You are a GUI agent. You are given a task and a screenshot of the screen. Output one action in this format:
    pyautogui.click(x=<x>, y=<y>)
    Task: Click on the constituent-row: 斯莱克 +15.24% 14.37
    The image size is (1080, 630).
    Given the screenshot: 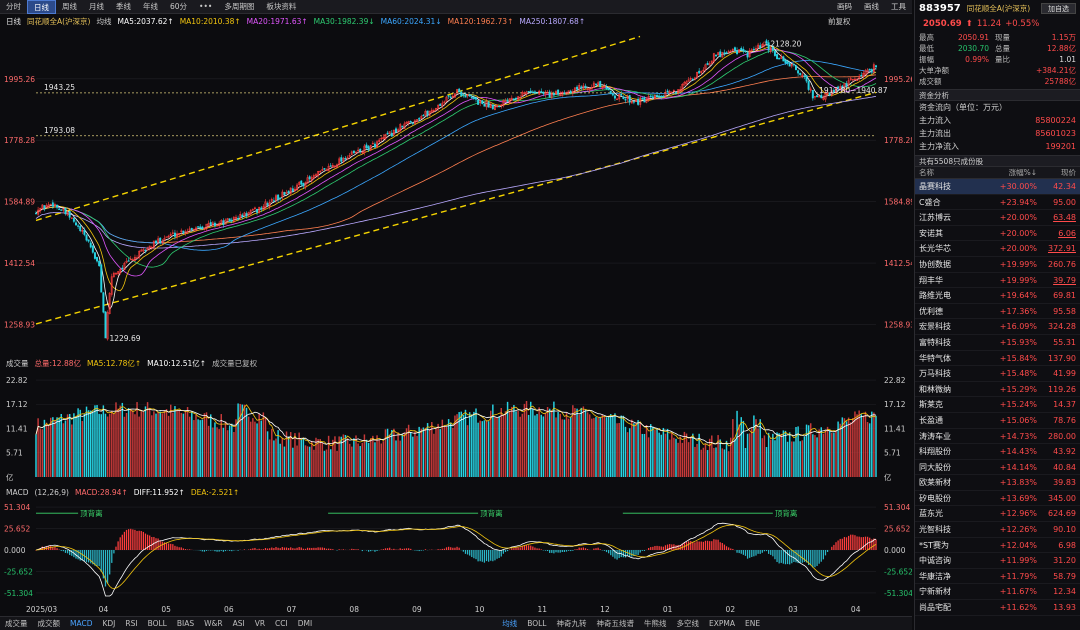 What is the action you would take?
    pyautogui.click(x=997, y=405)
    